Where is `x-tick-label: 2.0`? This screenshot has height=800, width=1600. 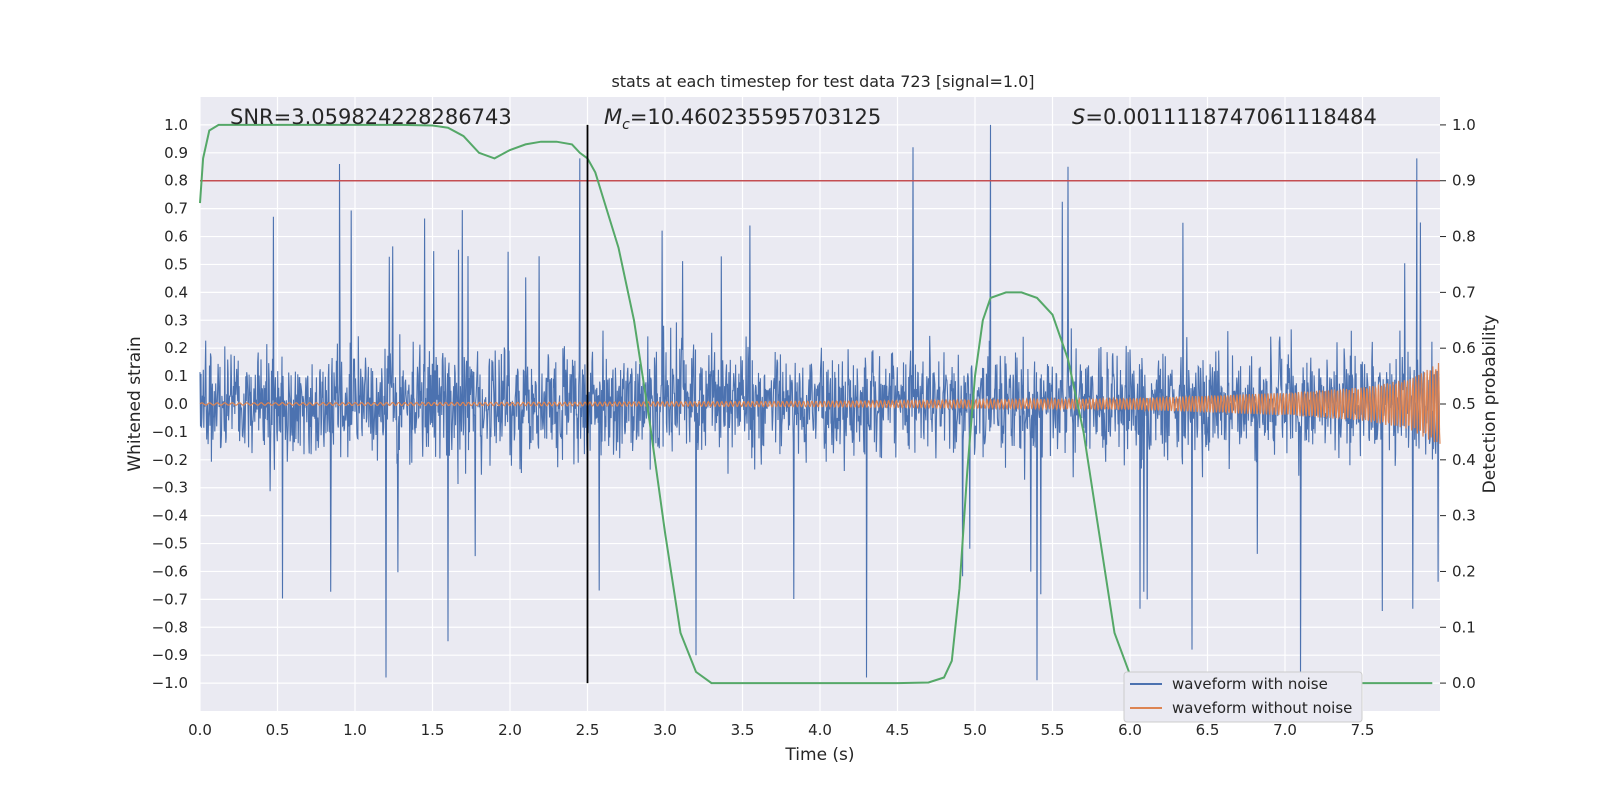 x-tick-label: 2.0 is located at coordinates (510, 730).